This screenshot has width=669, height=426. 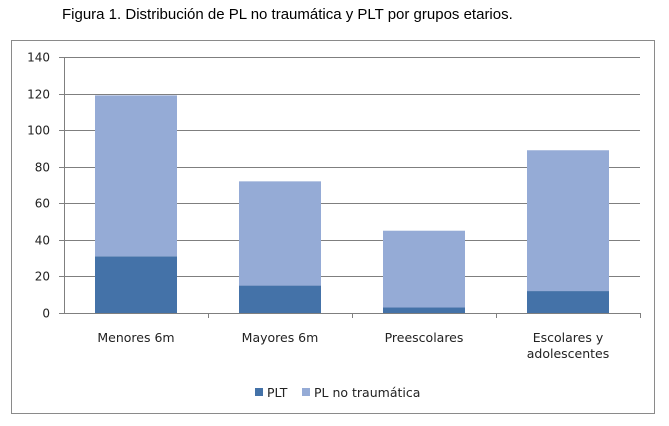 What do you see at coordinates (568, 353) in the screenshot?
I see `x-category-label: adolescentes` at bounding box center [568, 353].